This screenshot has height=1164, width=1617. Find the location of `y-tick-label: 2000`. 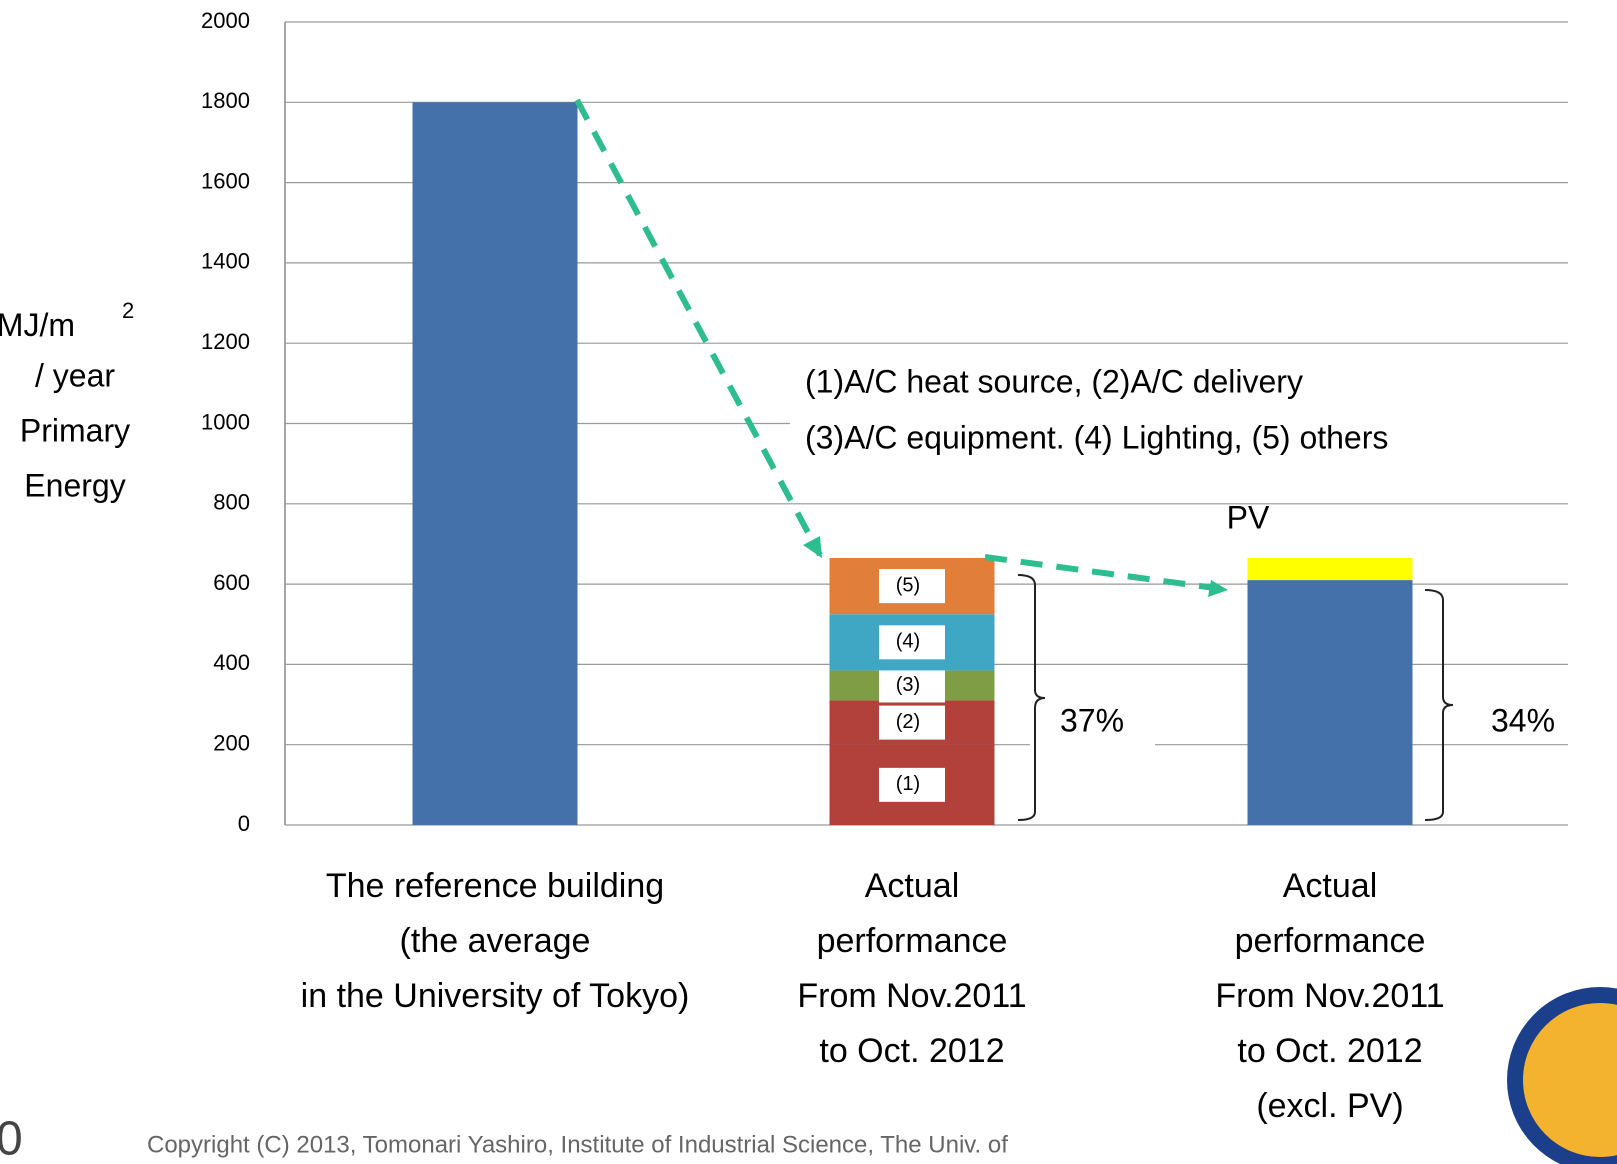

y-tick-label: 2000 is located at coordinates (225, 20).